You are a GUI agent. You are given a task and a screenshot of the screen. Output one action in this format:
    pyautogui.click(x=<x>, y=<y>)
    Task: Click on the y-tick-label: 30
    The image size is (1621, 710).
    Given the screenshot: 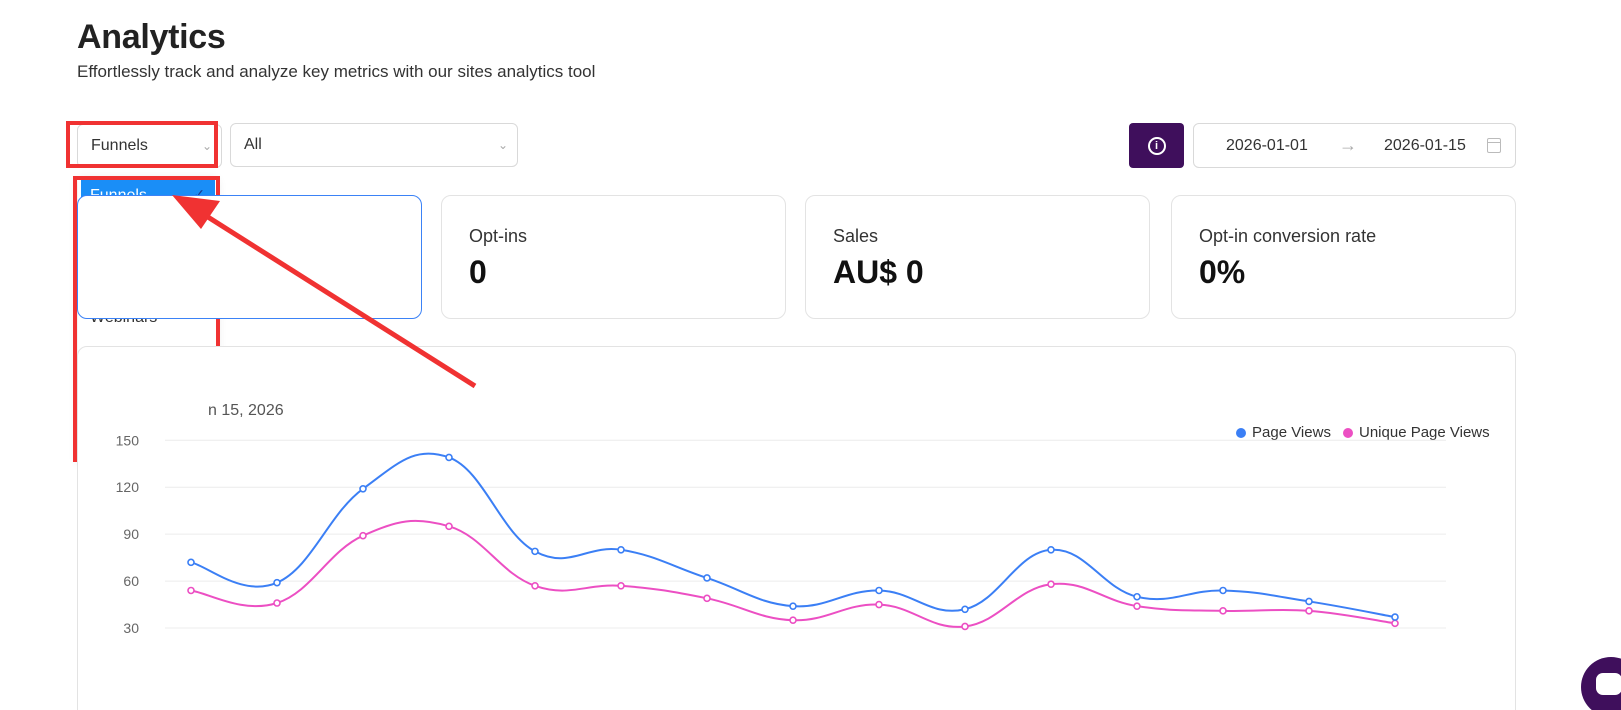 What is the action you would take?
    pyautogui.click(x=131, y=628)
    